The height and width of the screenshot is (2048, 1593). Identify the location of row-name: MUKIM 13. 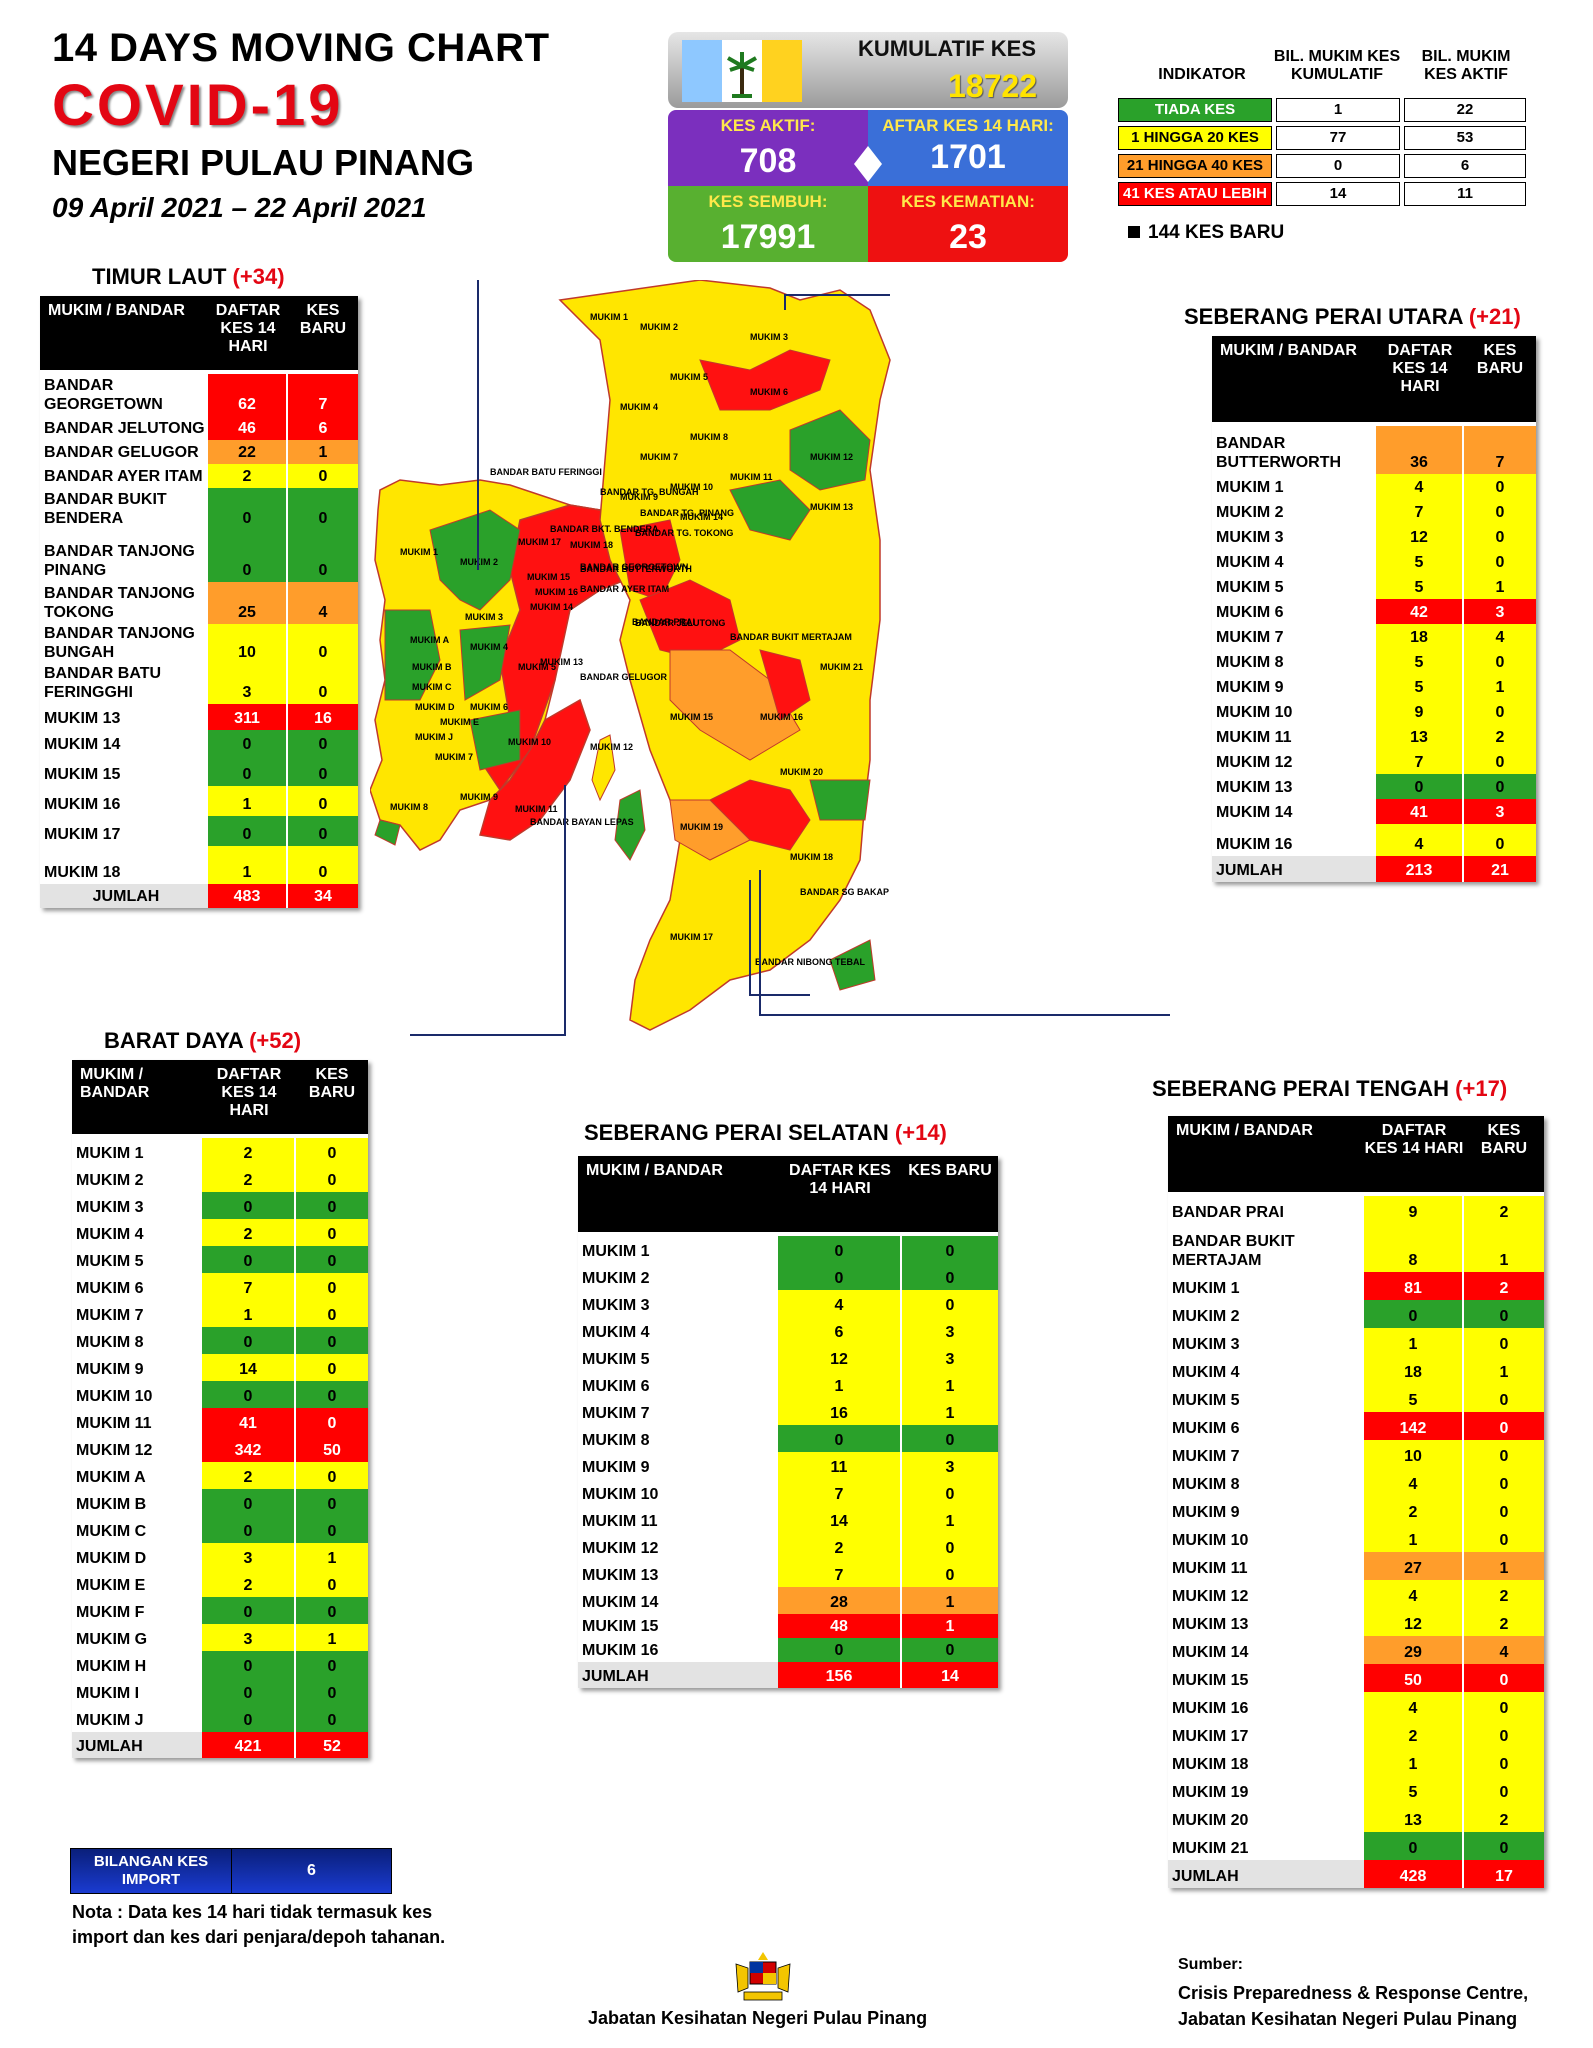
(1266, 1622).